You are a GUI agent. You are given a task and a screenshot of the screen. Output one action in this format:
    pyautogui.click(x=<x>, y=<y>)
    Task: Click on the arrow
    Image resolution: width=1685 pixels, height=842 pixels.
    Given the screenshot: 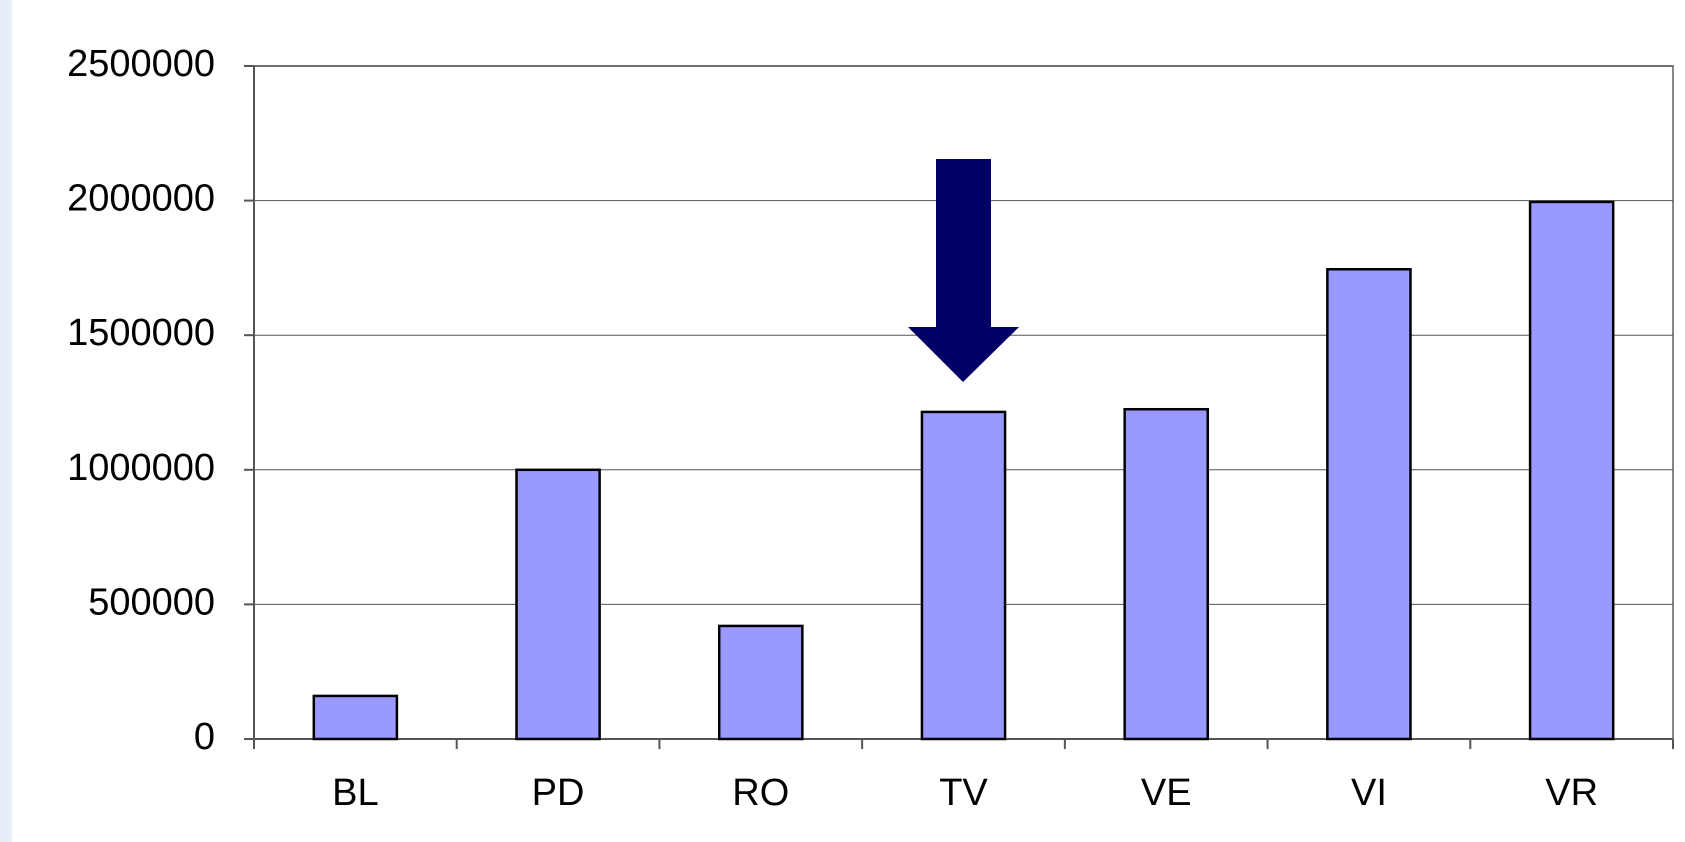 What is the action you would take?
    pyautogui.click(x=963, y=270)
    